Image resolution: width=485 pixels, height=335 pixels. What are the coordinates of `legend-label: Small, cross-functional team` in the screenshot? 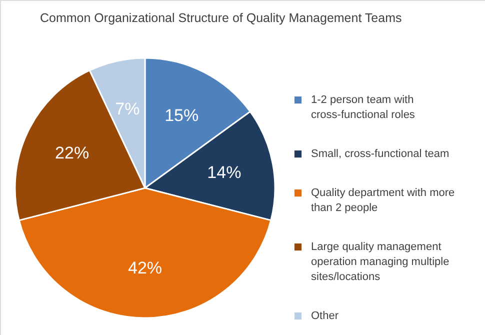 It's located at (380, 154).